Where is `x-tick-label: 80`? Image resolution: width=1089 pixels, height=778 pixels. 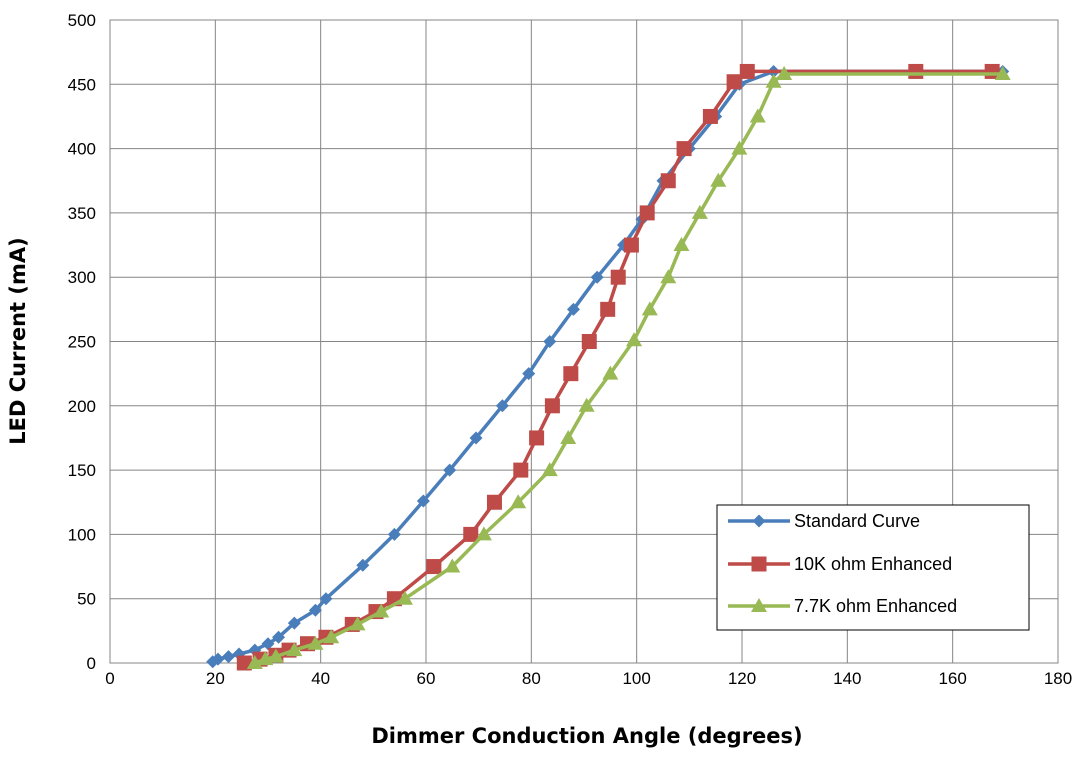
x-tick-label: 80 is located at coordinates (531, 678).